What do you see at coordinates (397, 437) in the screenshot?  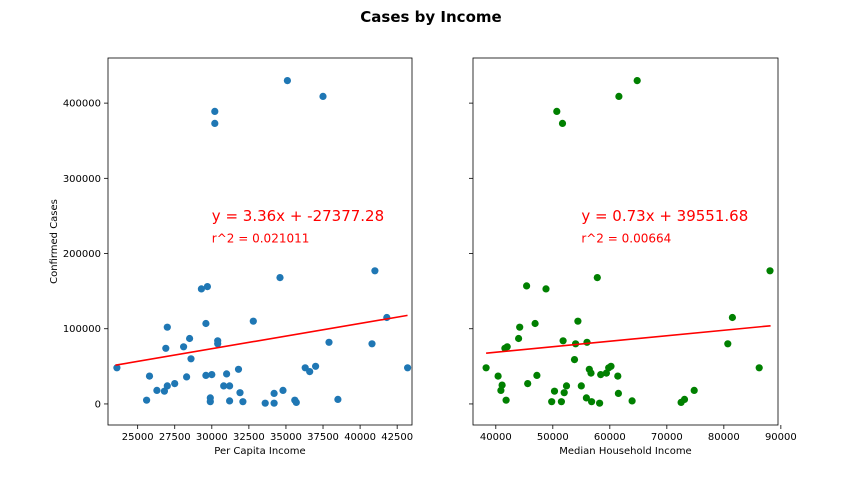 I see `x-tick-label: 42500` at bounding box center [397, 437].